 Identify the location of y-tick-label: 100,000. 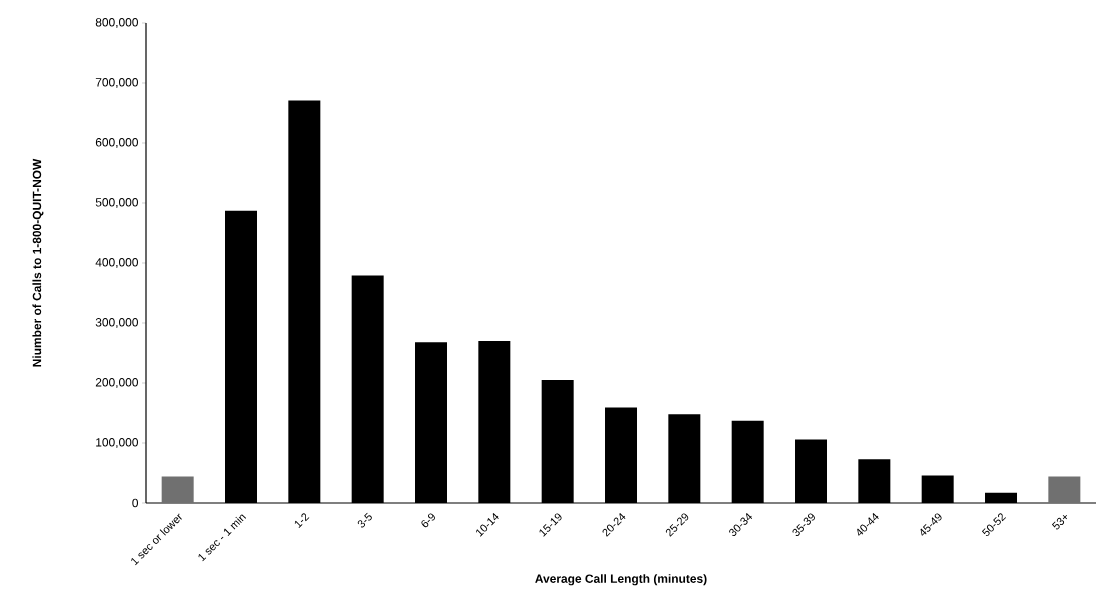
(117, 443).